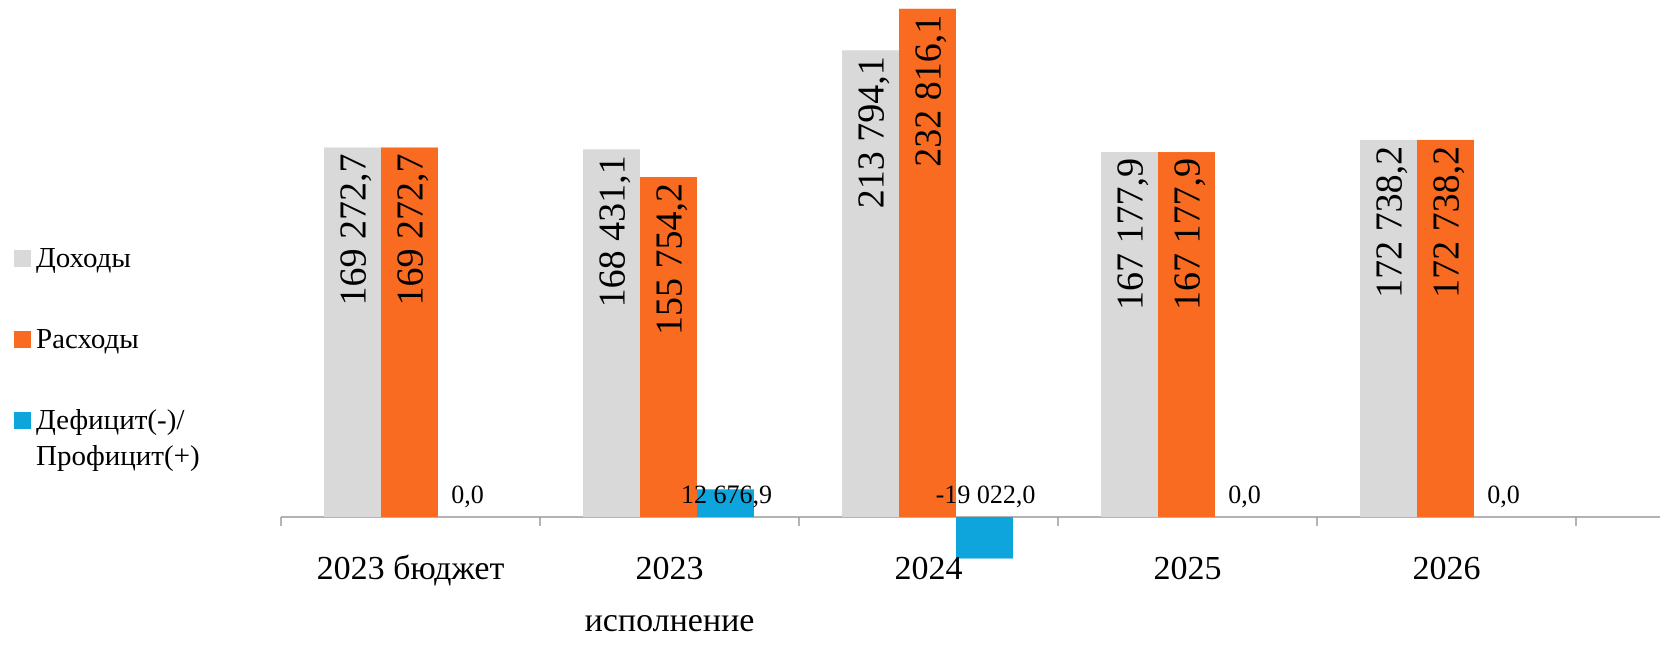 This screenshot has width=1660, height=665. I want to click on data-label: -19 022,0, so click(986, 494).